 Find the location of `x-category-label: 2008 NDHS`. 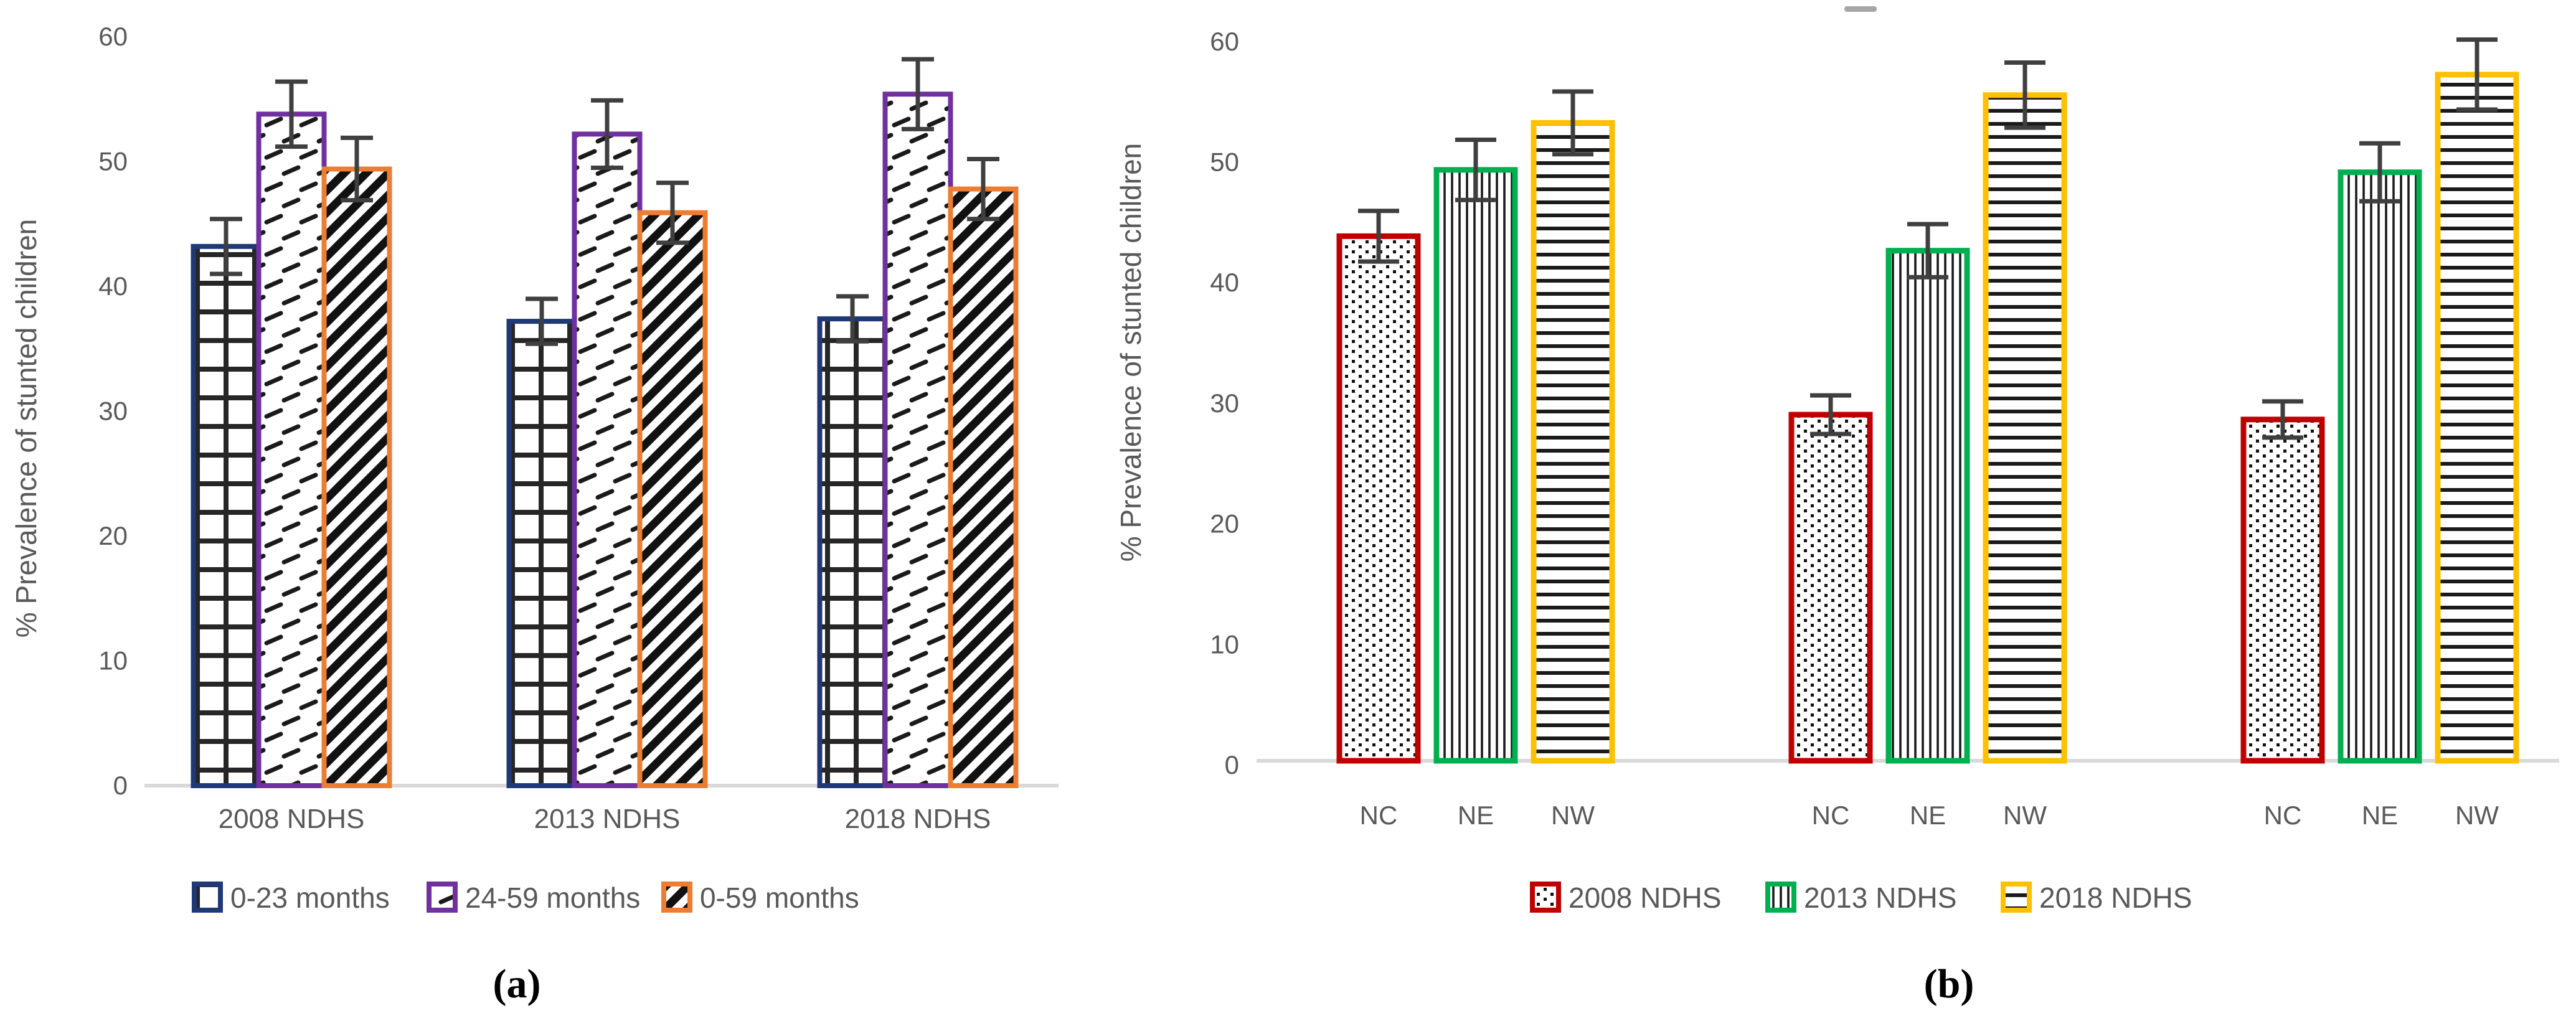

x-category-label: 2008 NDHS is located at coordinates (292, 819).